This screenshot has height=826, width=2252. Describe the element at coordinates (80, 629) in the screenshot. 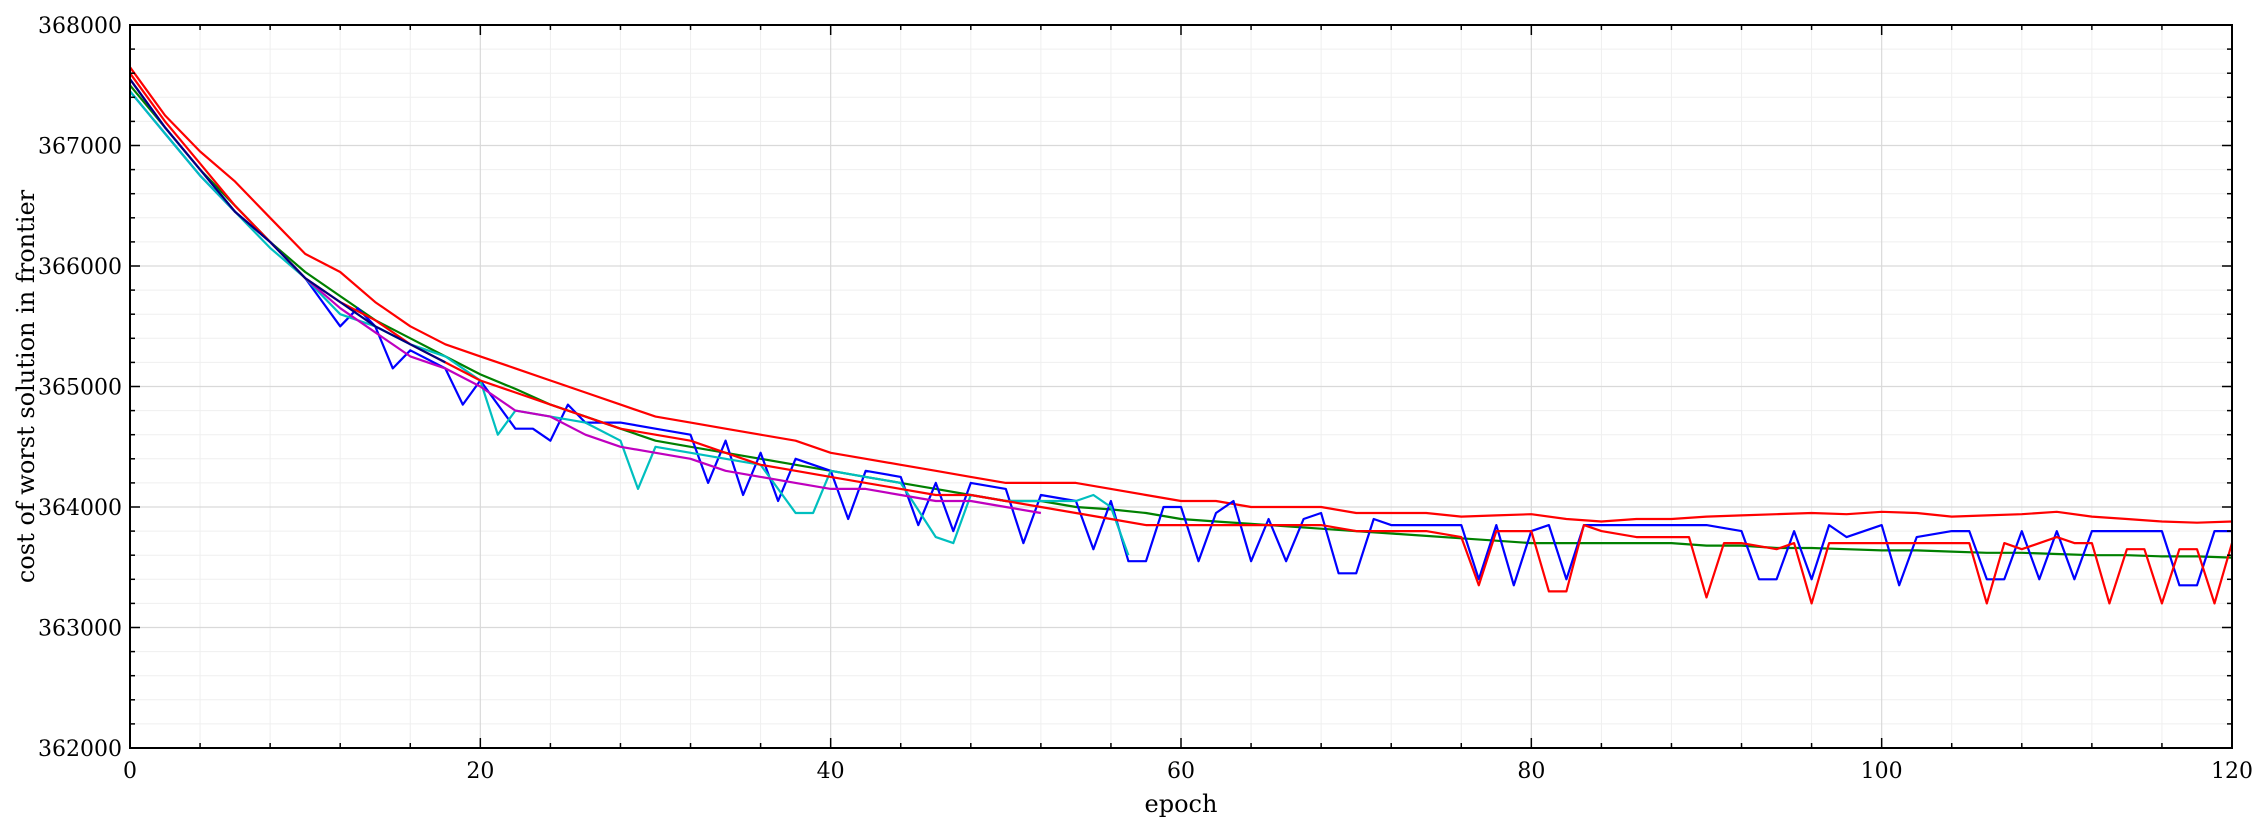

I see `y-tick-label: 363000` at that location.